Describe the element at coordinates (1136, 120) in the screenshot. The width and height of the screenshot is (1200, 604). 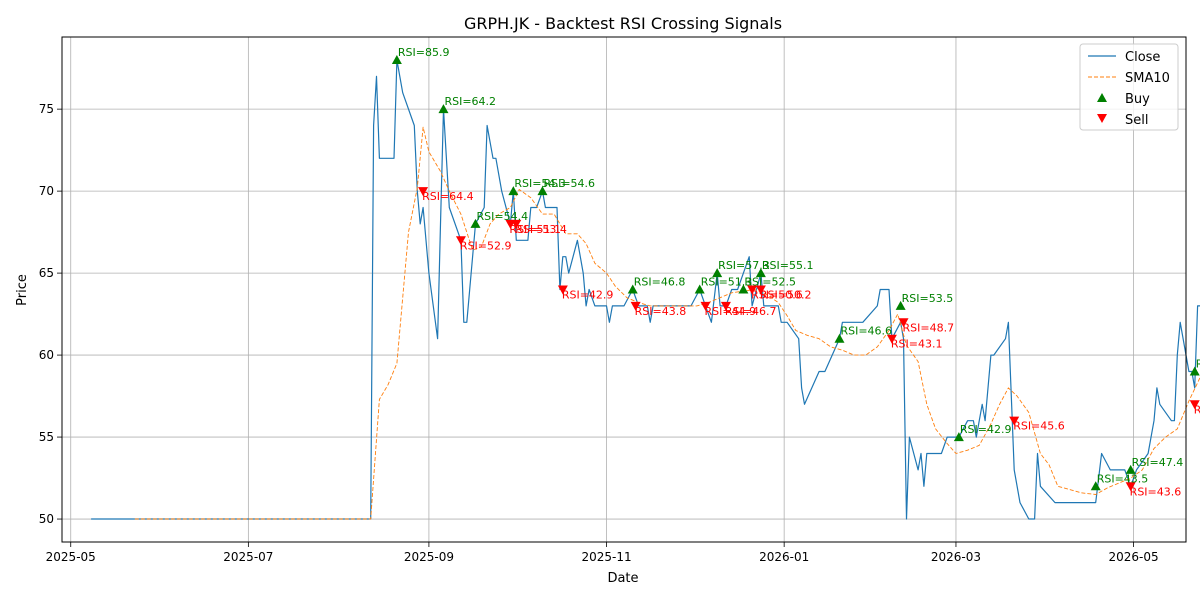
I see `legend-sell-label: Sell` at that location.